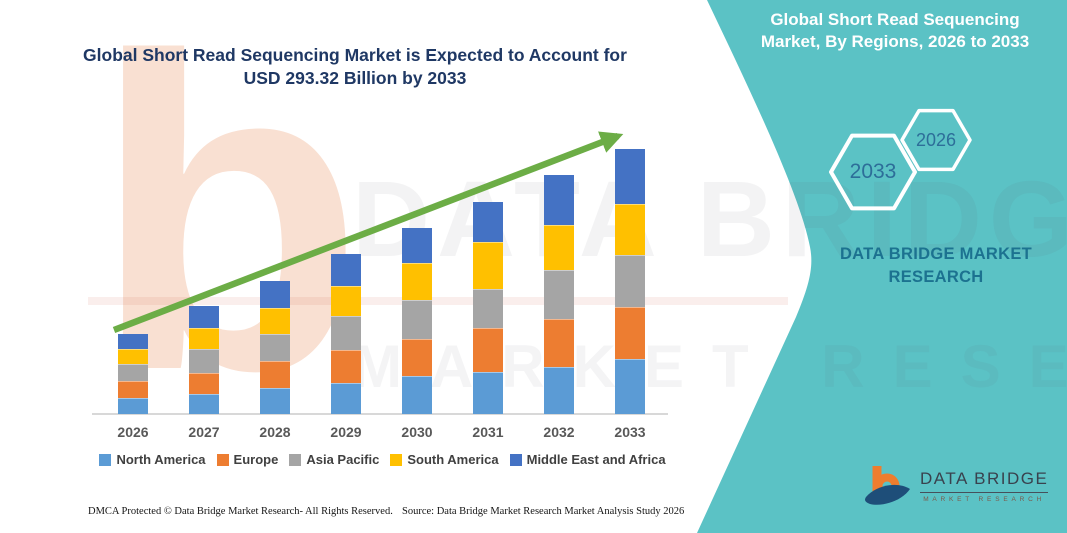 This screenshot has height=533, width=1067. What do you see at coordinates (895, 19) in the screenshot?
I see `side-panel-heading-line-1: Global Short Read Sequencing` at bounding box center [895, 19].